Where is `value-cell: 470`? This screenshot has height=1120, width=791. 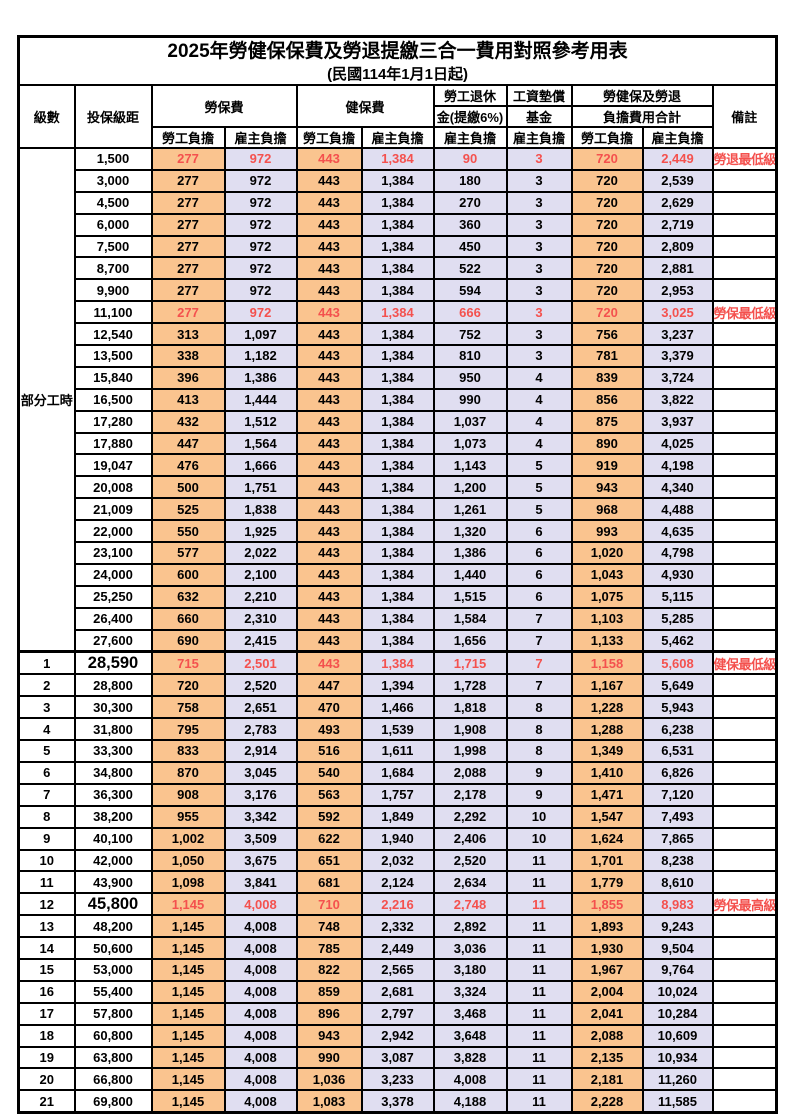 value-cell: 470 is located at coordinates (329, 707).